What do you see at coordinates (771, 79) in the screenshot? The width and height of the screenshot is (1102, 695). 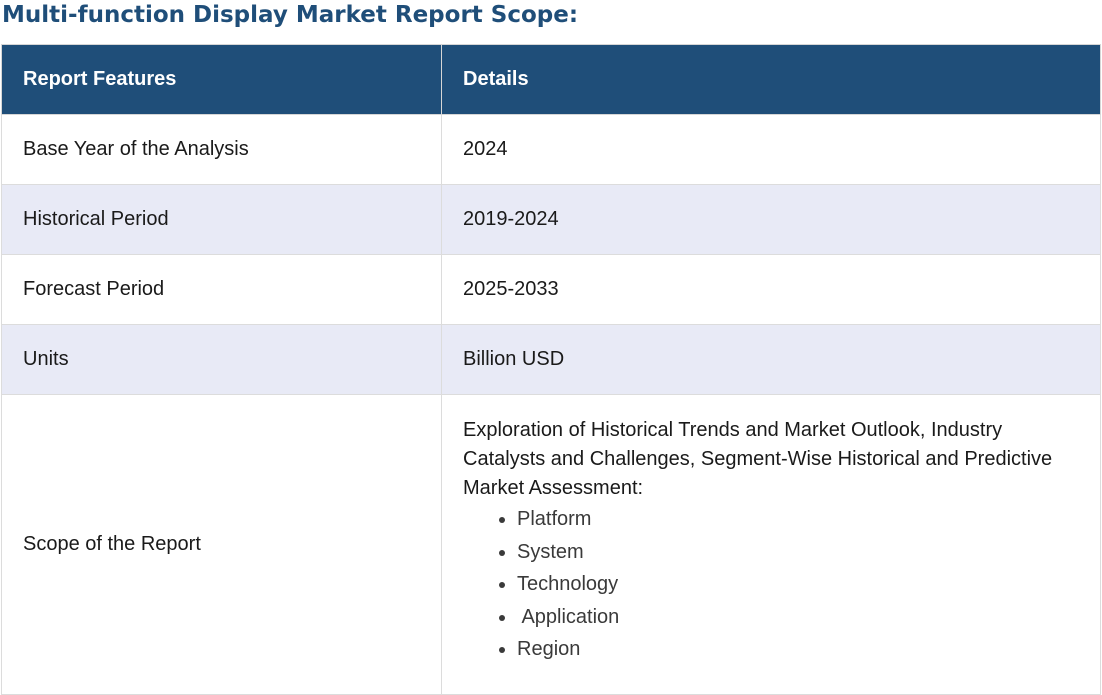 I see `column-header-details: Details` at bounding box center [771, 79].